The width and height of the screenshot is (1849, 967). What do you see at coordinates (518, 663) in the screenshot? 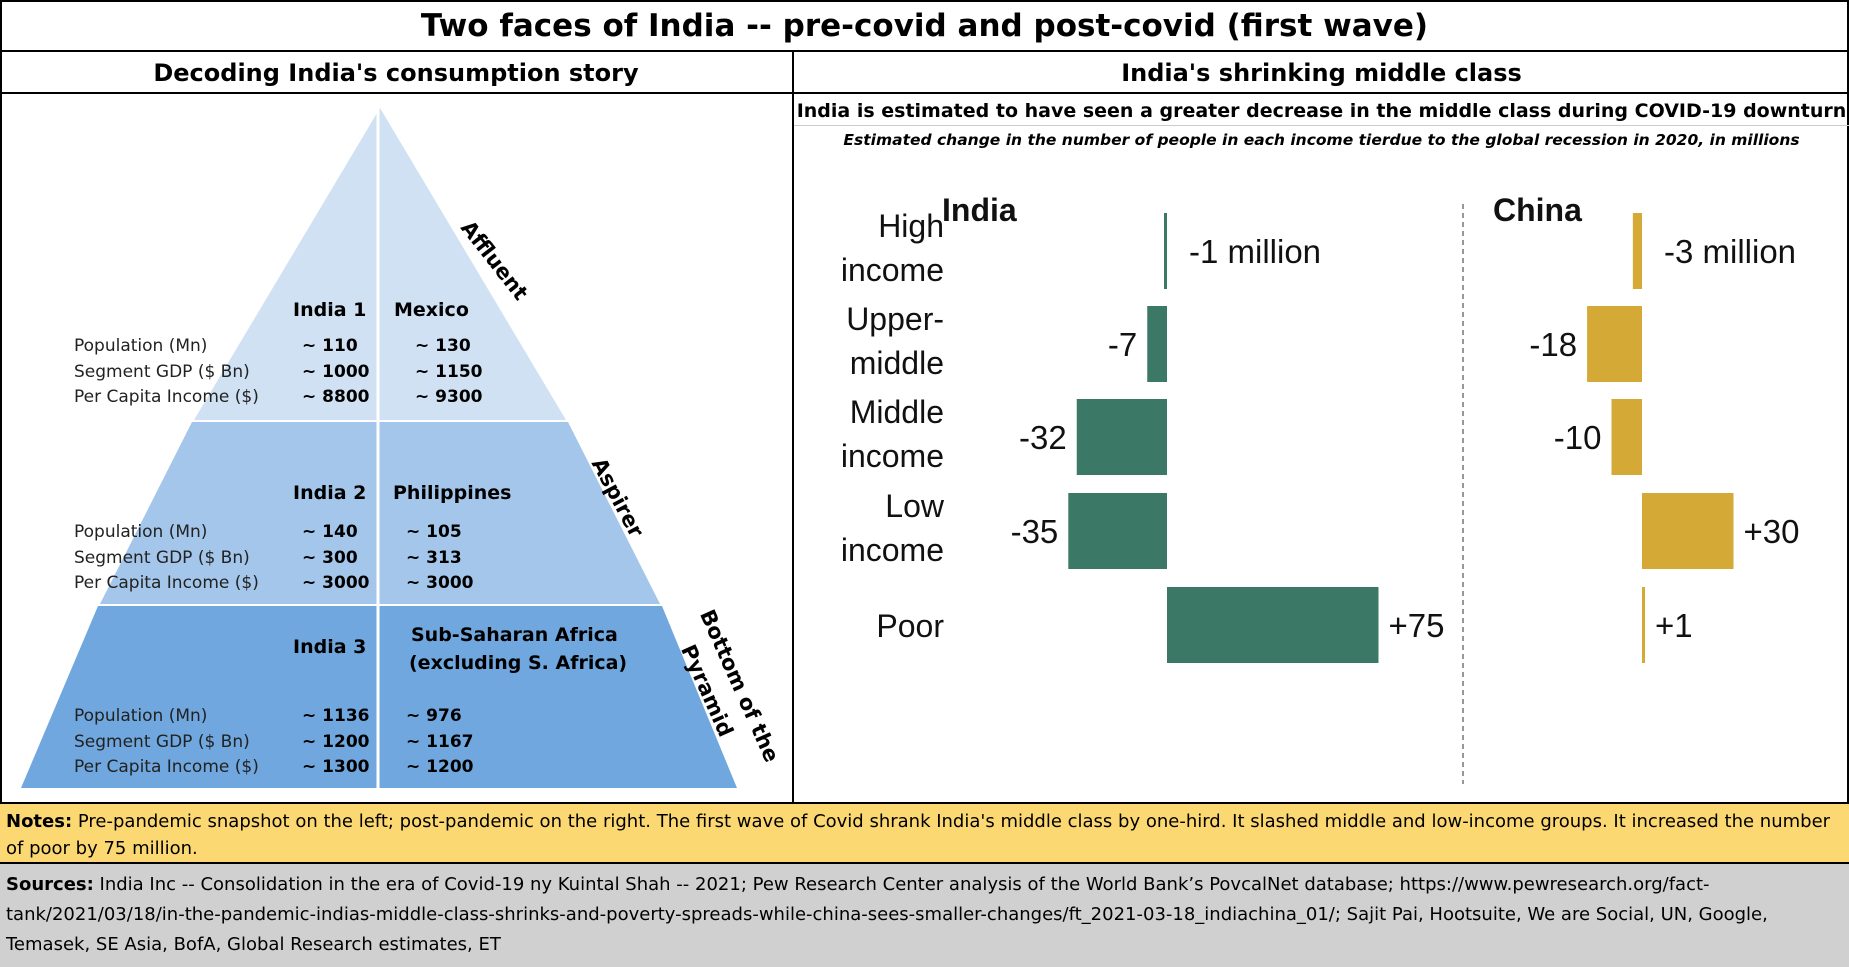
I see `tier3-col2-header-line2: (excluding S. Africa)` at bounding box center [518, 663].